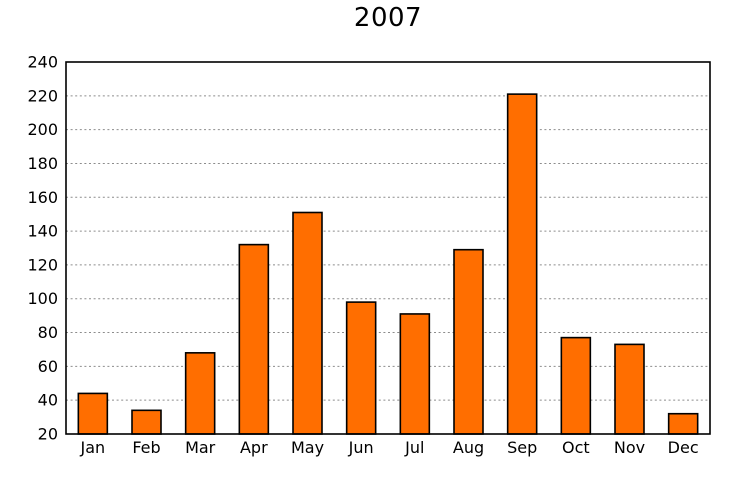 Image resolution: width=740 pixels, height=480 pixels. What do you see at coordinates (42, 129) in the screenshot?
I see `y-tick-label: 200` at bounding box center [42, 129].